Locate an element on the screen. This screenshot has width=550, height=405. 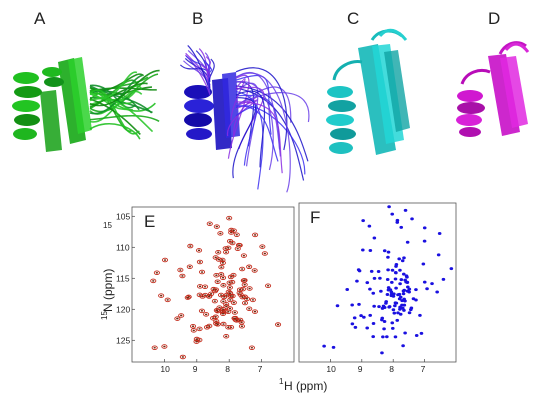
y-tick-label: 110 is located at coordinates (123, 247).